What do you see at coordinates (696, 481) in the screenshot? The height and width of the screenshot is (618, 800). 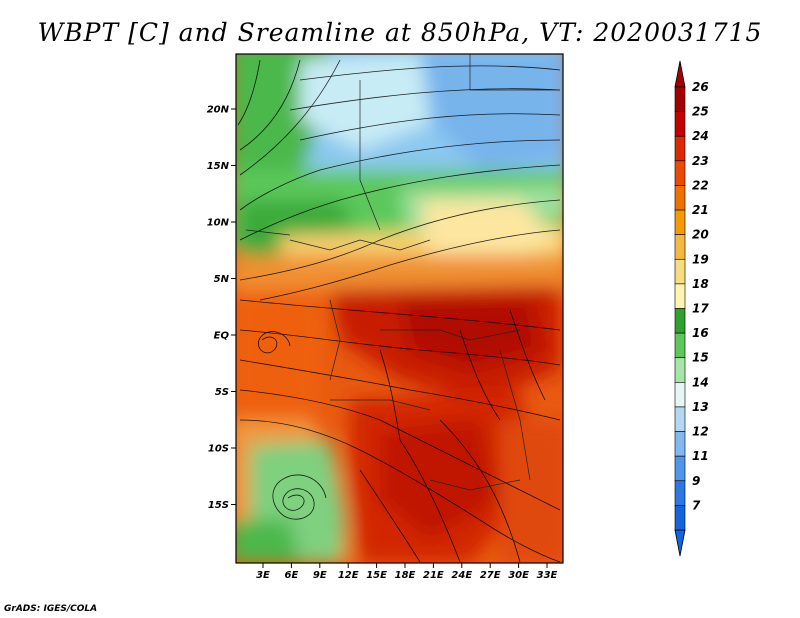 I see `colorbar-label: 9` at bounding box center [696, 481].